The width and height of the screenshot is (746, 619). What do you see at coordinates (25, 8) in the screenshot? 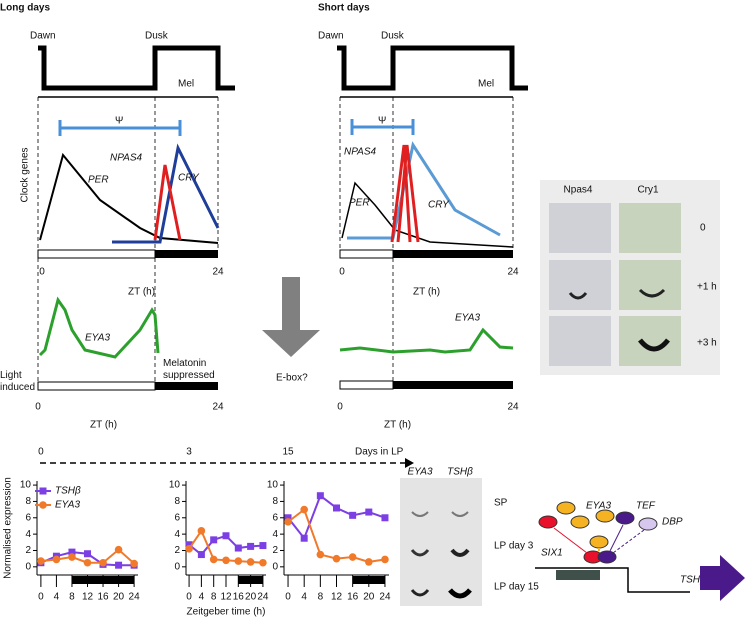
I see `panel-title: Long days` at bounding box center [25, 8].